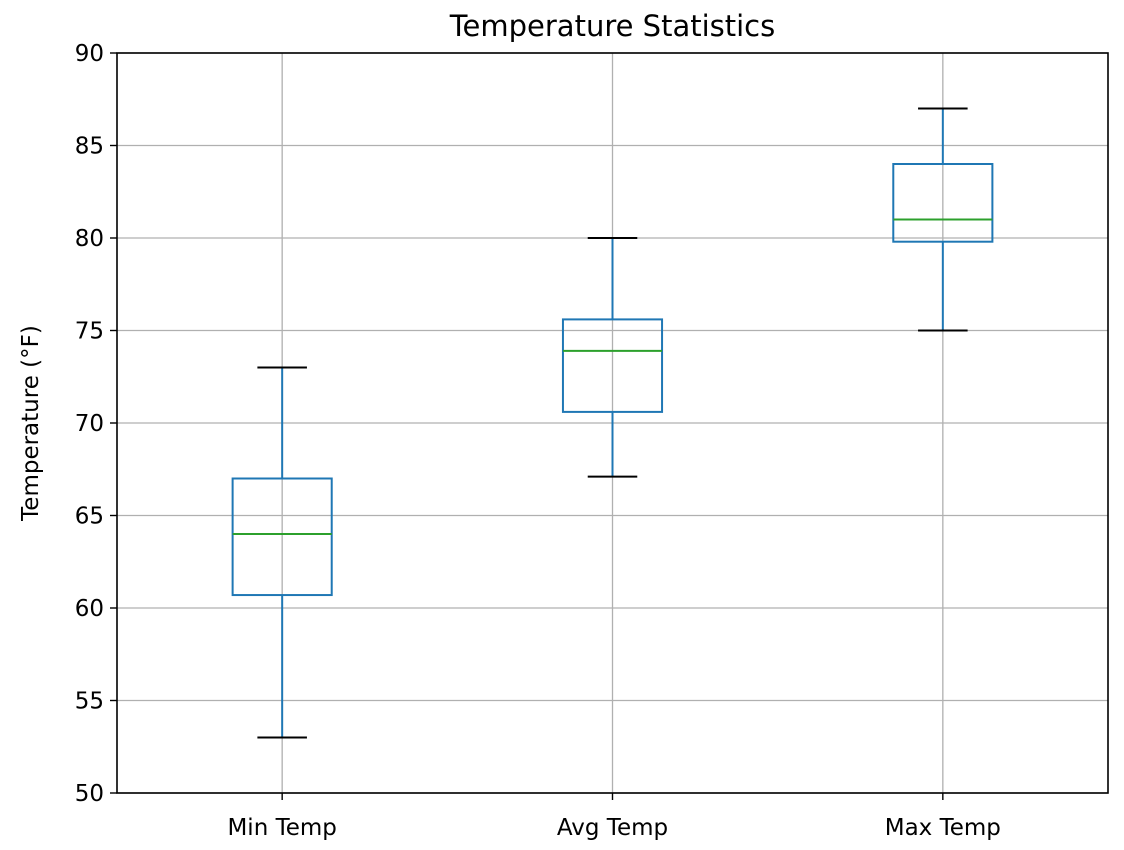 The height and width of the screenshot is (850, 1124). I want to click on x-tick-label: Min Temp, so click(281, 828).